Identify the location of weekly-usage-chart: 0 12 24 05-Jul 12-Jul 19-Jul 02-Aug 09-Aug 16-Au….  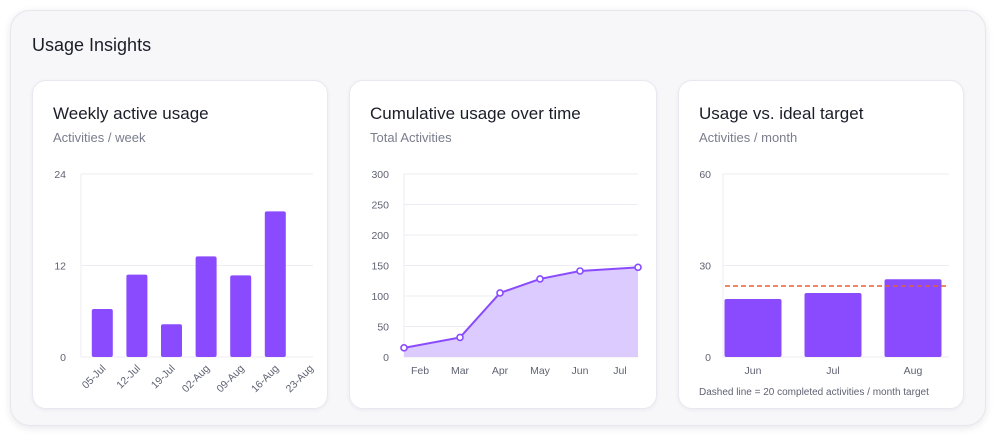
(185, 282).